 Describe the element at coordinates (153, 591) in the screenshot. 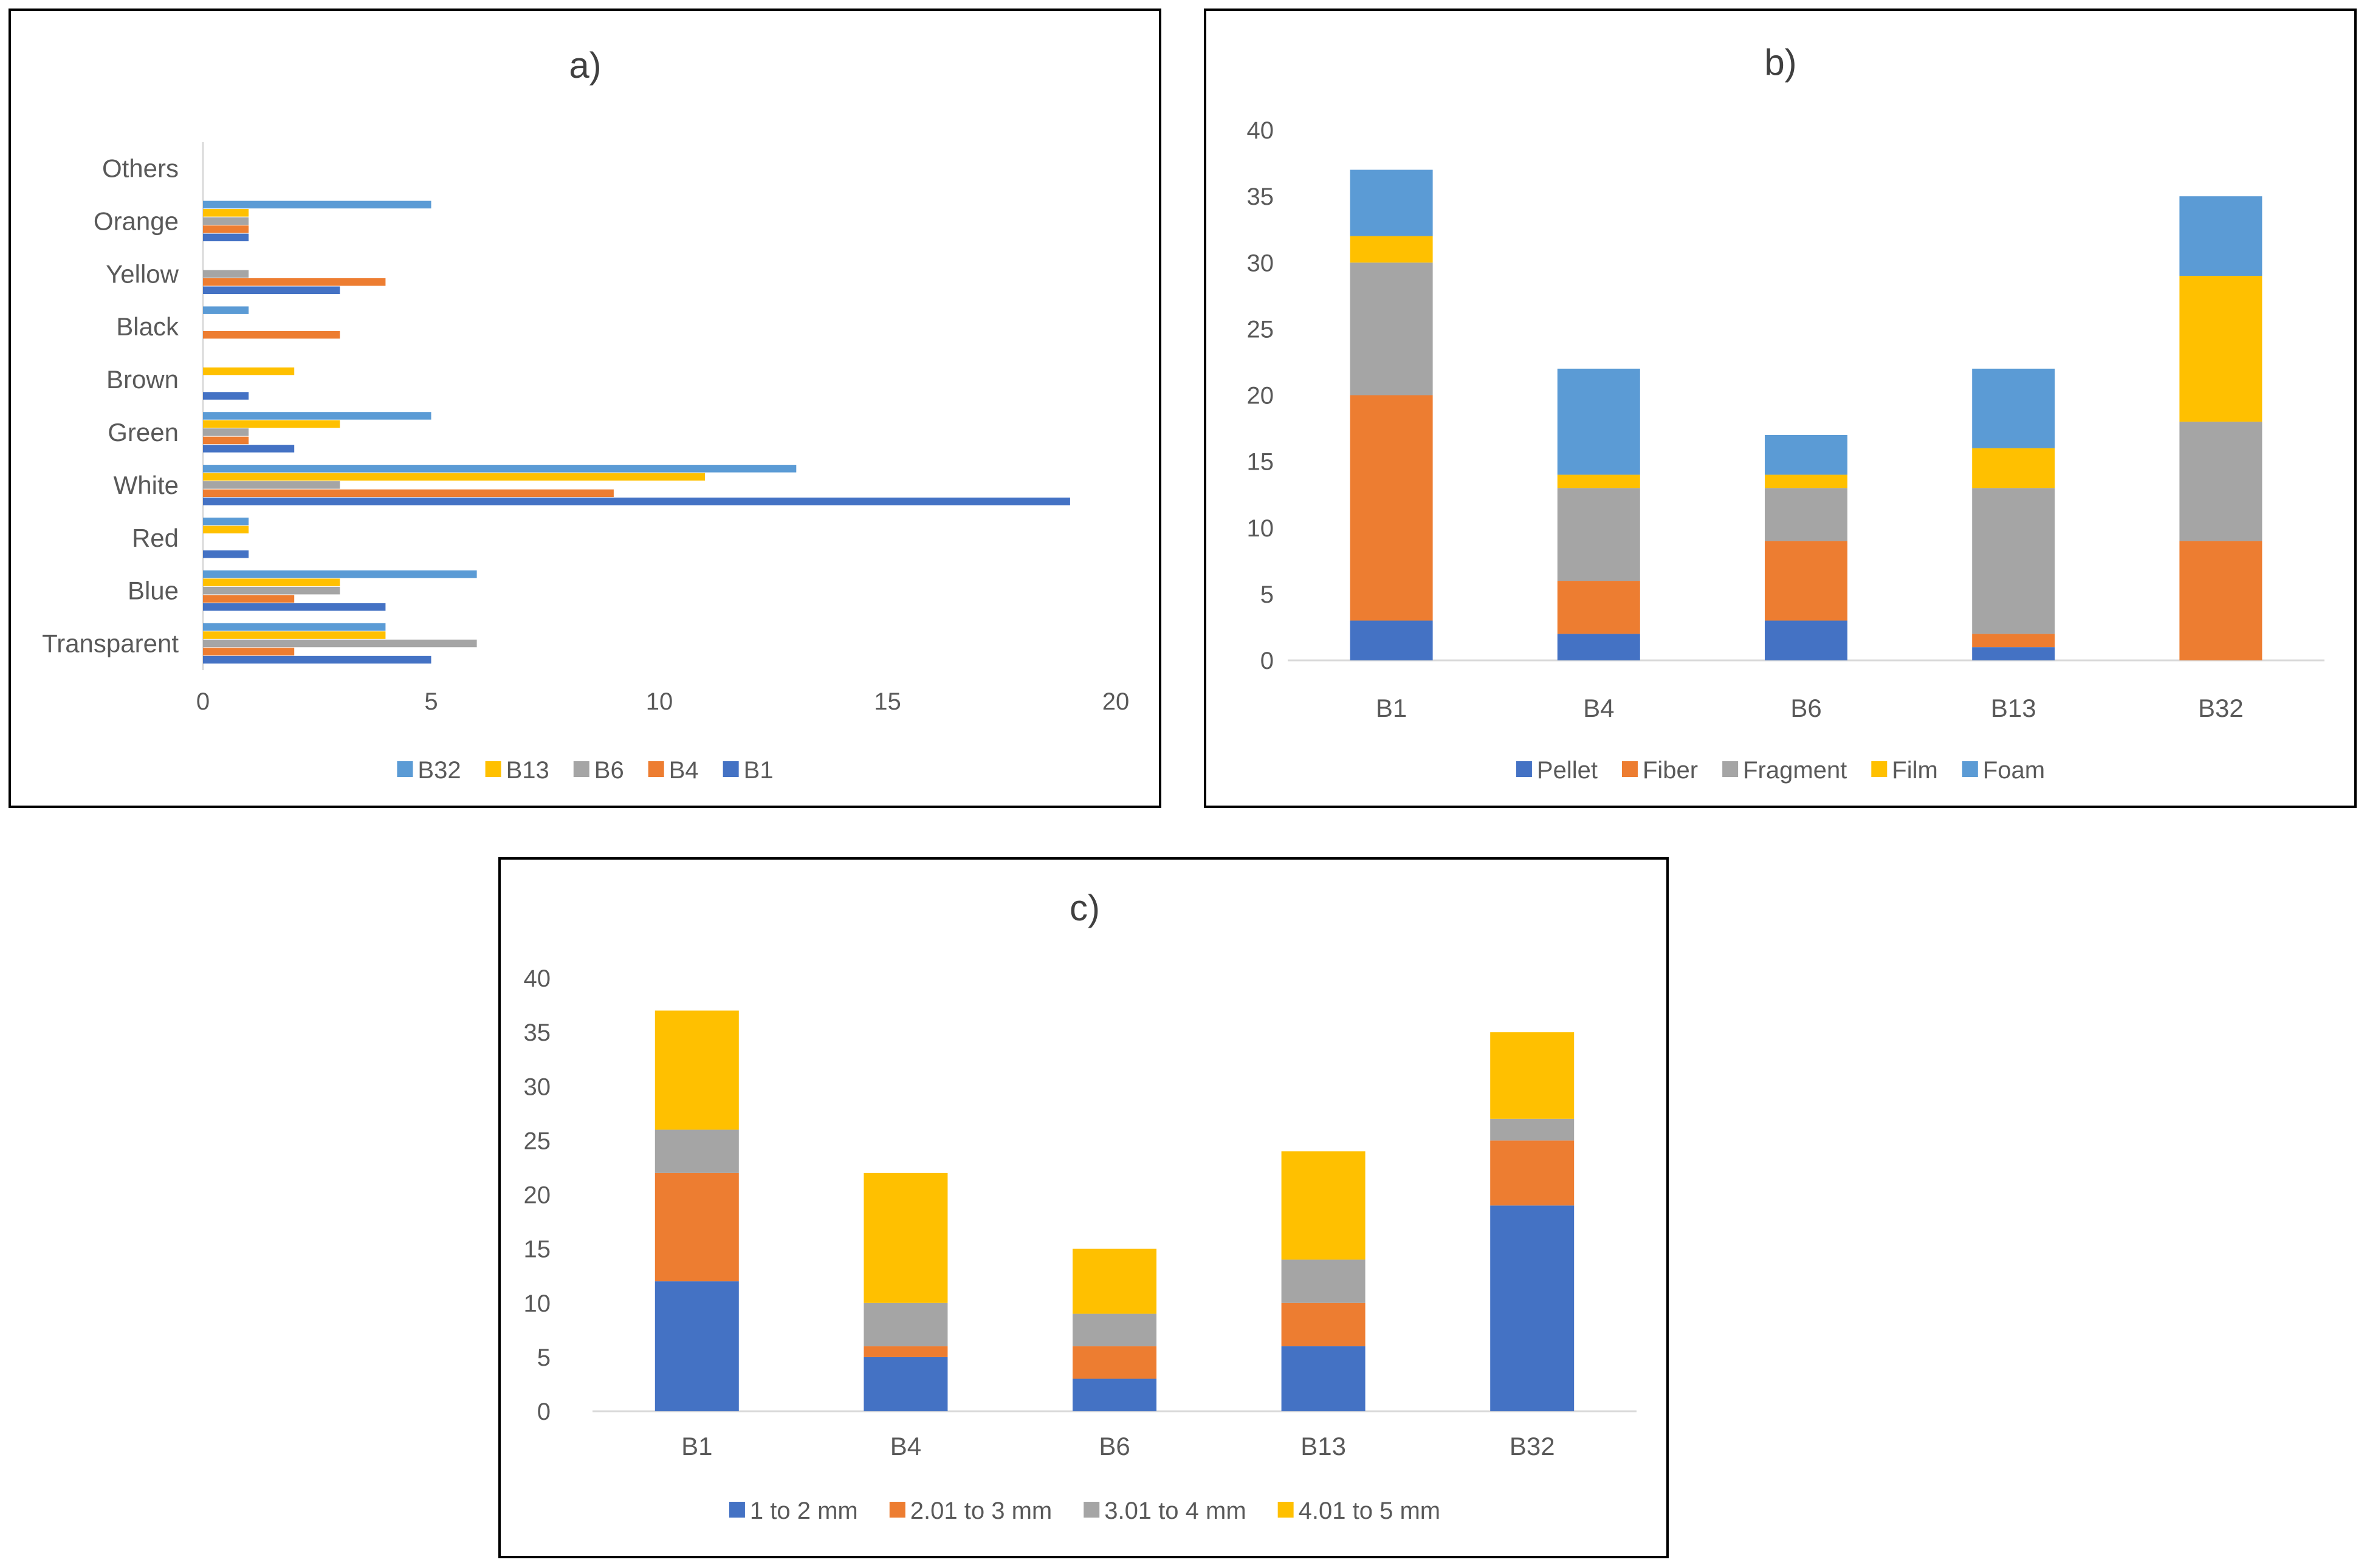

I see `chart-a-category-blue: Blue` at that location.